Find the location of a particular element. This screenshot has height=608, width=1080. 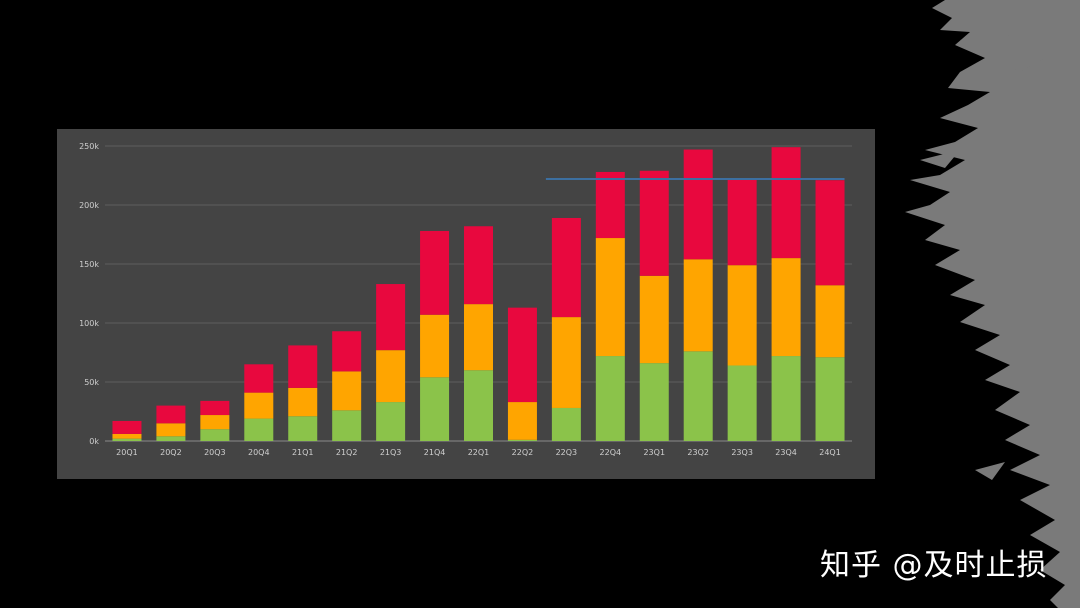

y-tick-label: 50k is located at coordinates (91, 382).